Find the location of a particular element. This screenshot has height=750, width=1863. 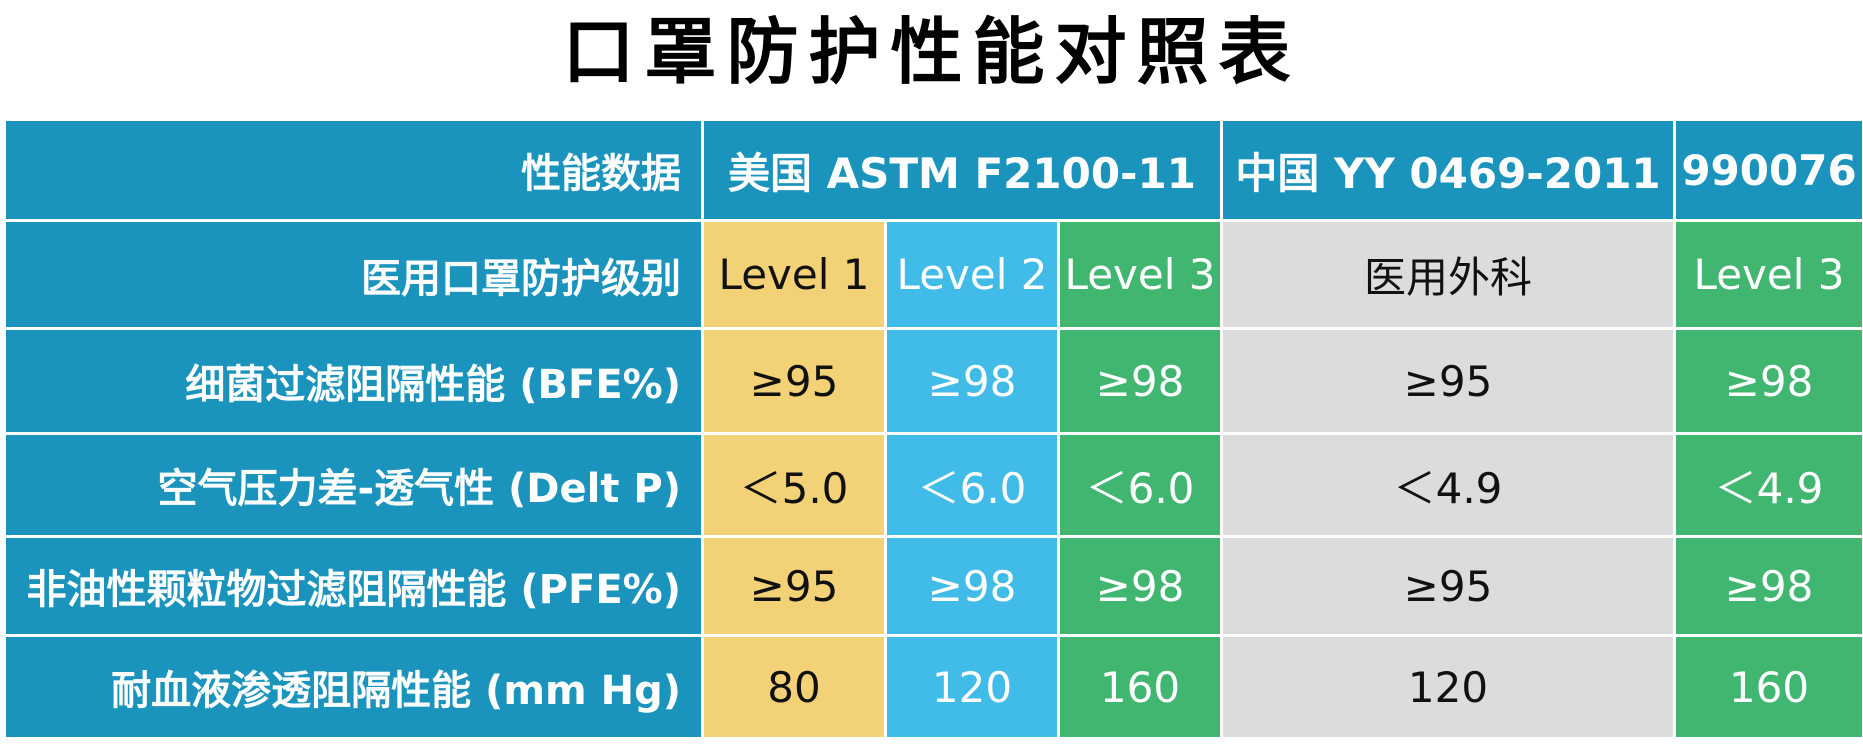

row-label-protection-level: 医用口罩防护级别 is located at coordinates (353, 274).